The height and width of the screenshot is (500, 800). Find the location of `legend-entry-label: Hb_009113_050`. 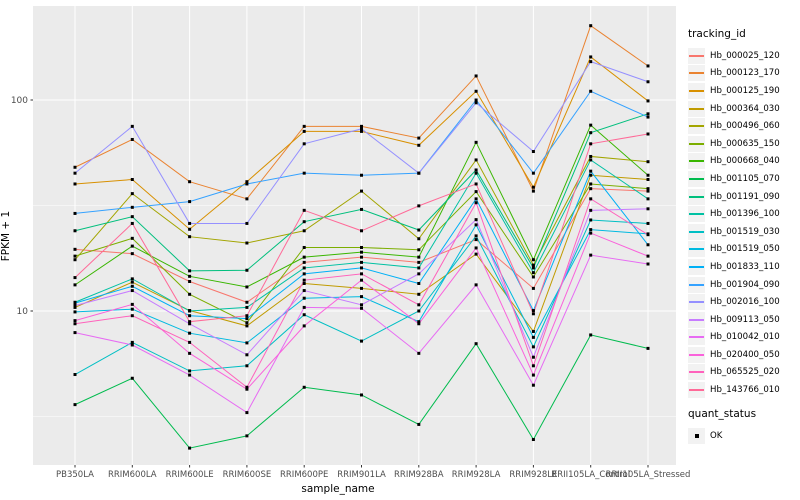

legend-entry-label: Hb_009113_050 is located at coordinates (745, 319).